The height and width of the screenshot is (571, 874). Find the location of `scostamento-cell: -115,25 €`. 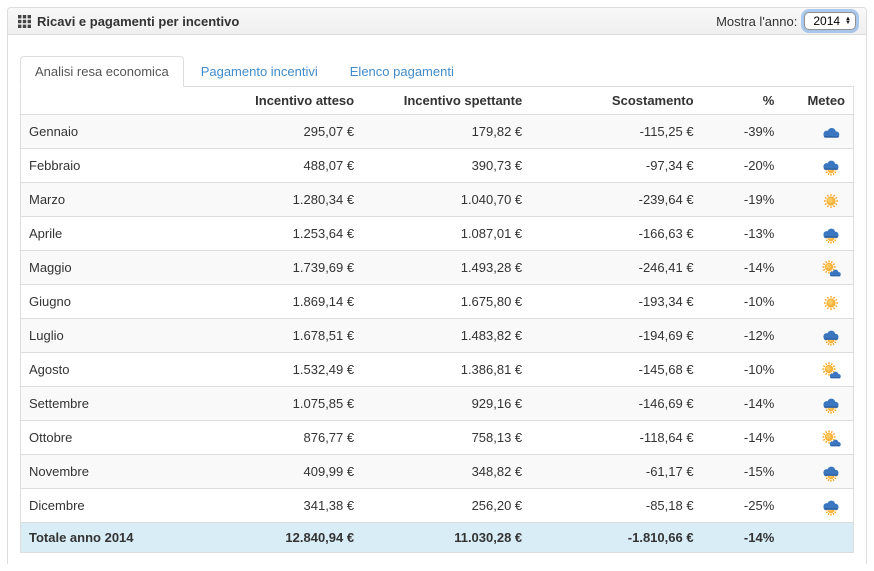

scostamento-cell: -115,25 € is located at coordinates (666, 131).